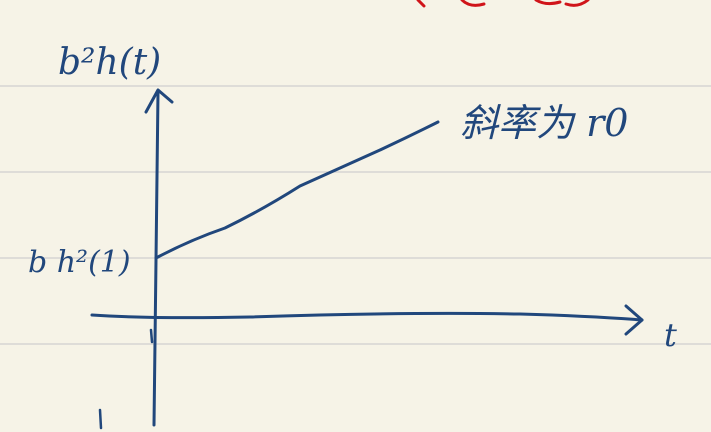  I want to click on growth-curve, so click(297, 190).